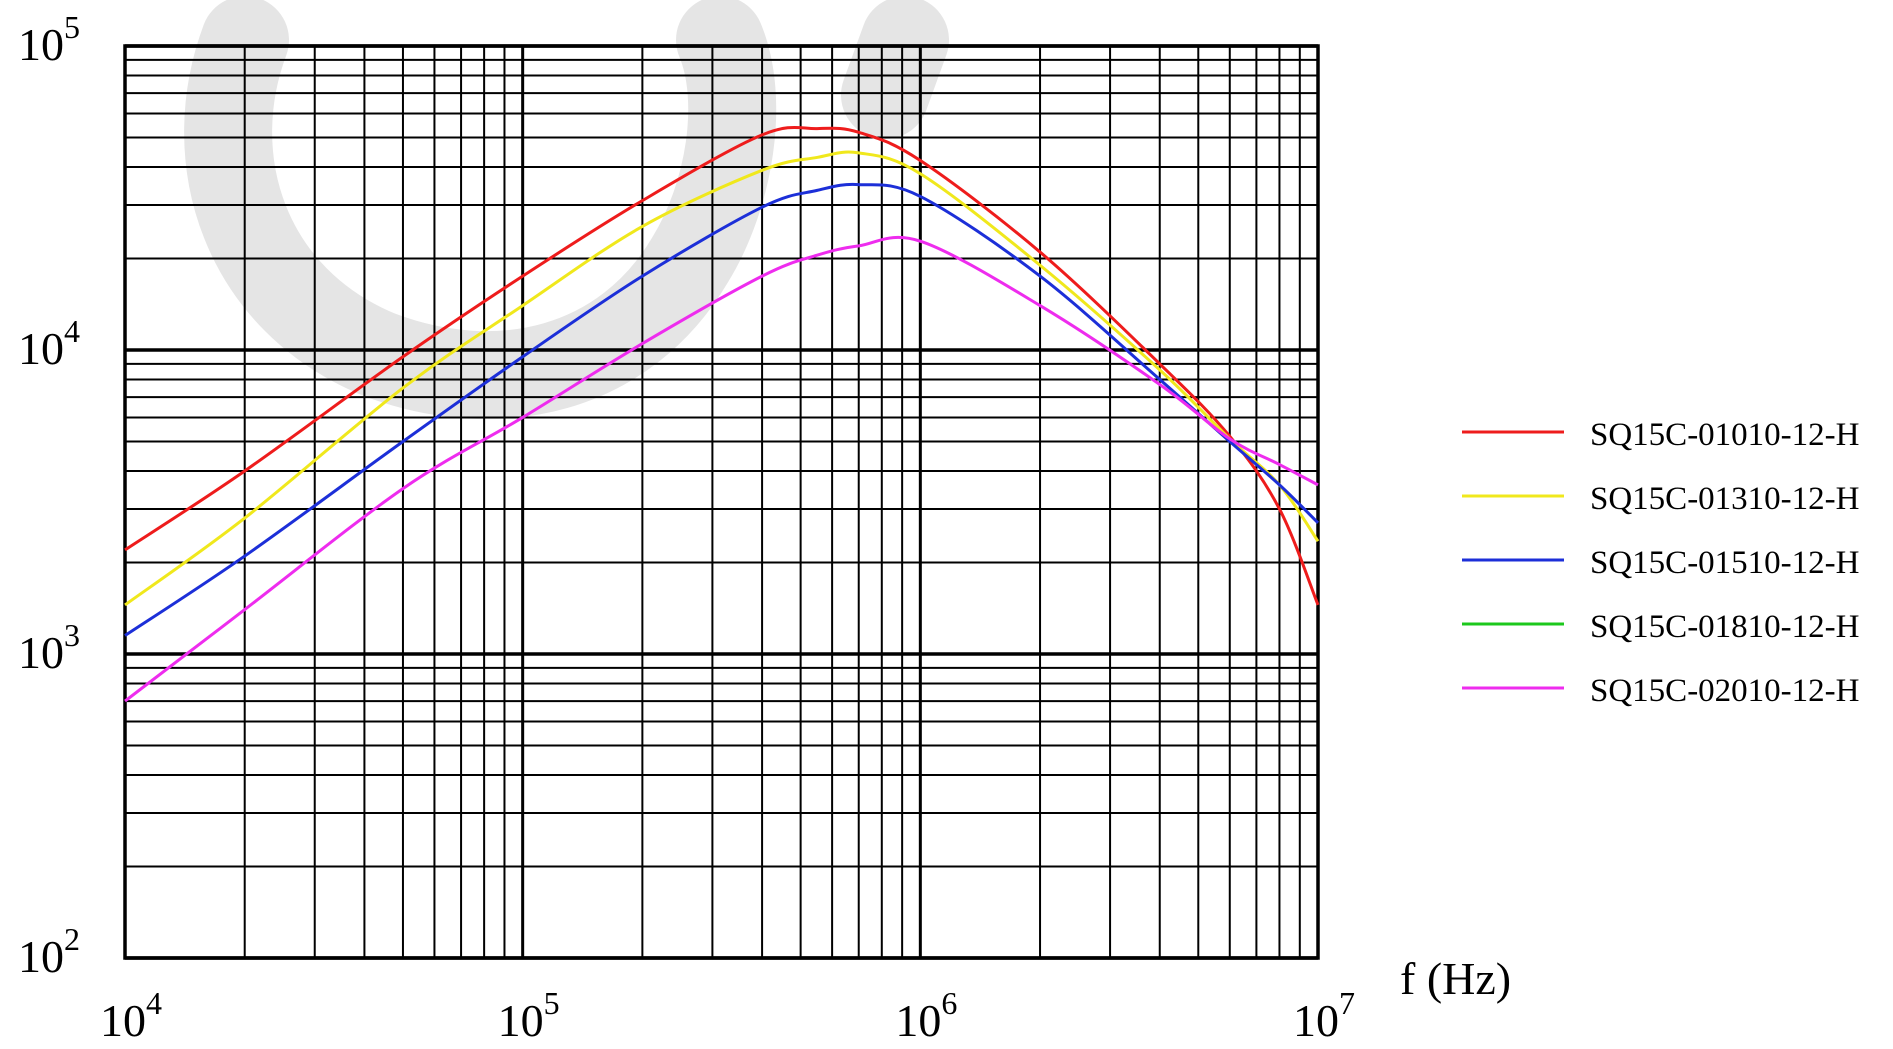  Describe the element at coordinates (529, 1015) in the screenshot. I see `x-tick-label: 10⁵` at that location.